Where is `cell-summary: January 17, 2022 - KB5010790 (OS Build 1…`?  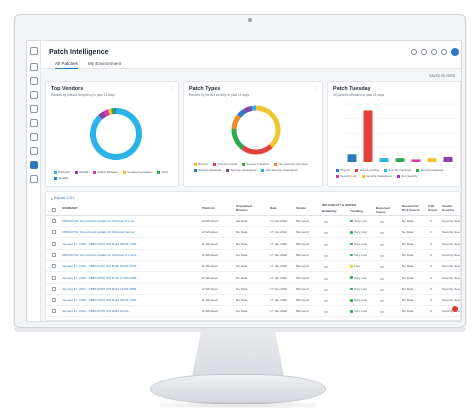
cell-summary: January 17, 2022 - KB5010790 (OS Build 1… is located at coordinates (100, 277).